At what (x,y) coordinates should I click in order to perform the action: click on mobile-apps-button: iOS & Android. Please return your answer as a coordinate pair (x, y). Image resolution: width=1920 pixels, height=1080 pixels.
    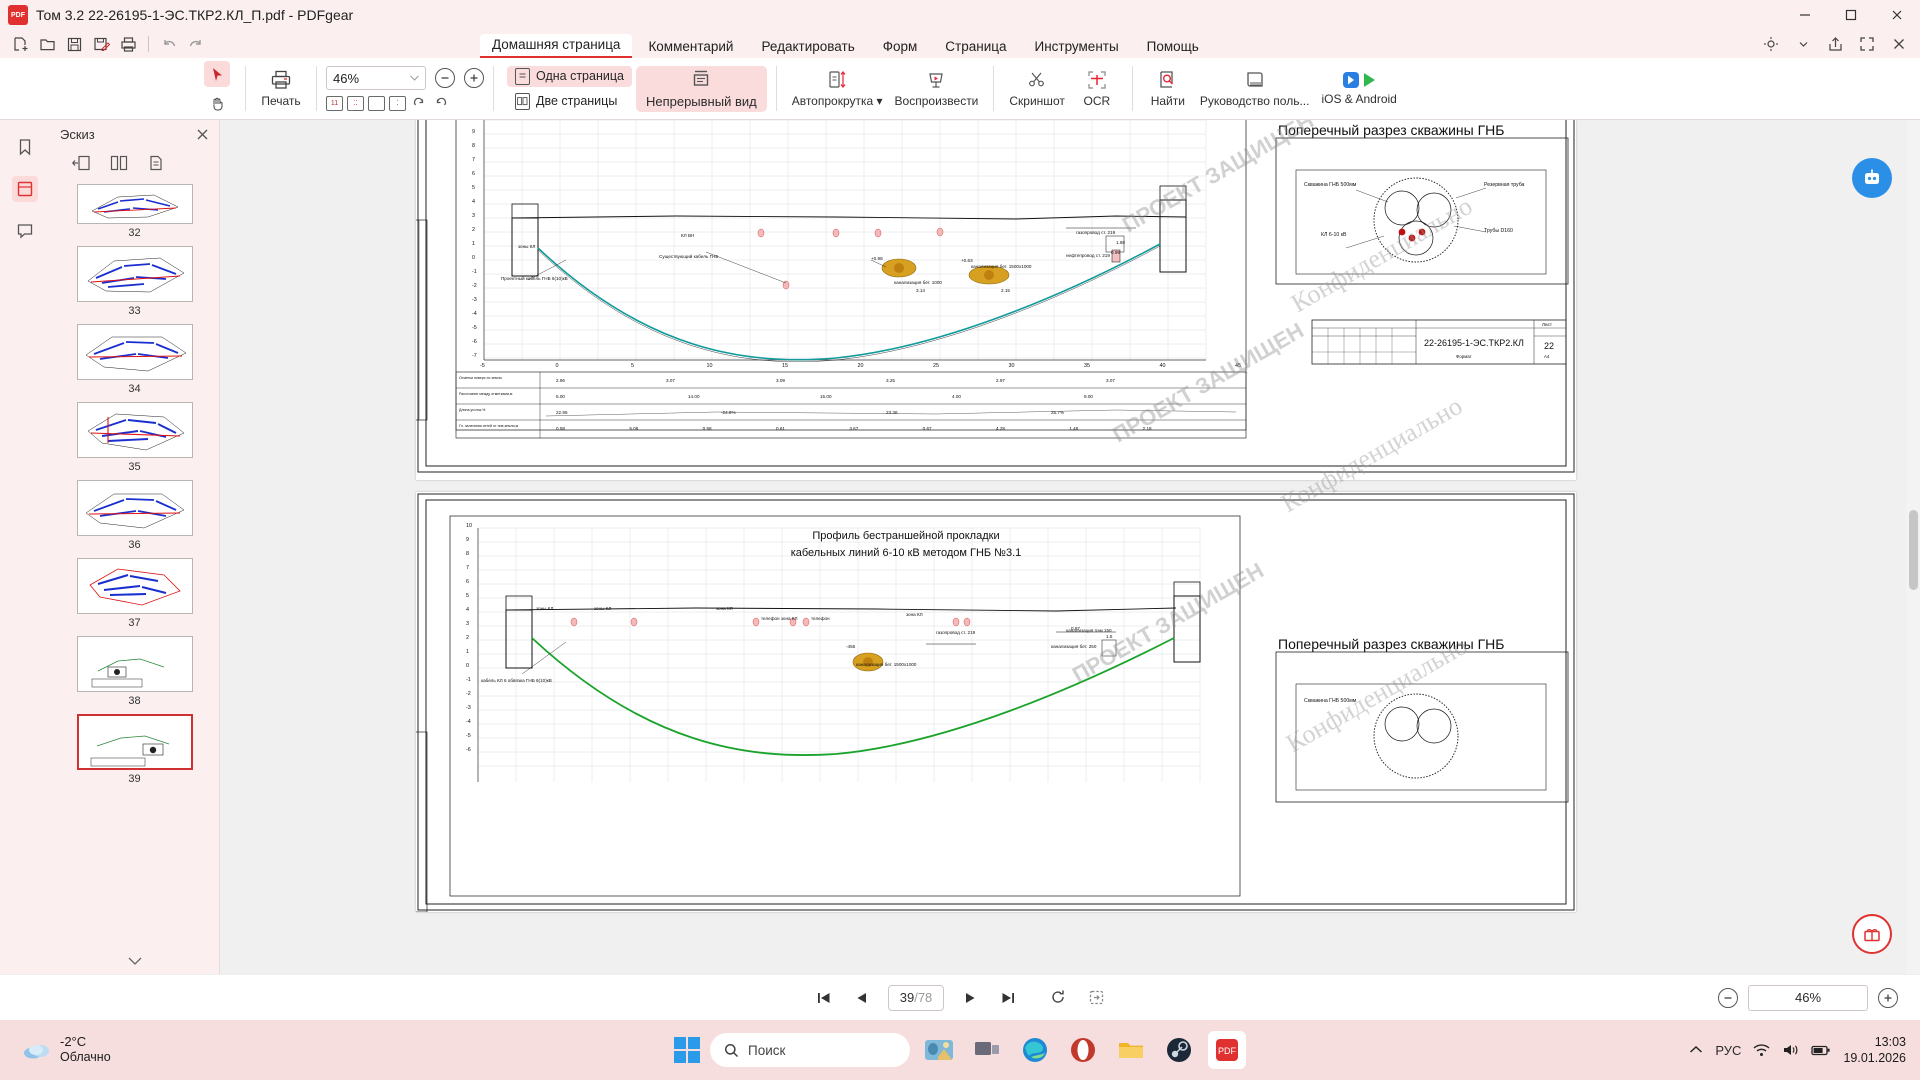
    Looking at the image, I should click on (1358, 88).